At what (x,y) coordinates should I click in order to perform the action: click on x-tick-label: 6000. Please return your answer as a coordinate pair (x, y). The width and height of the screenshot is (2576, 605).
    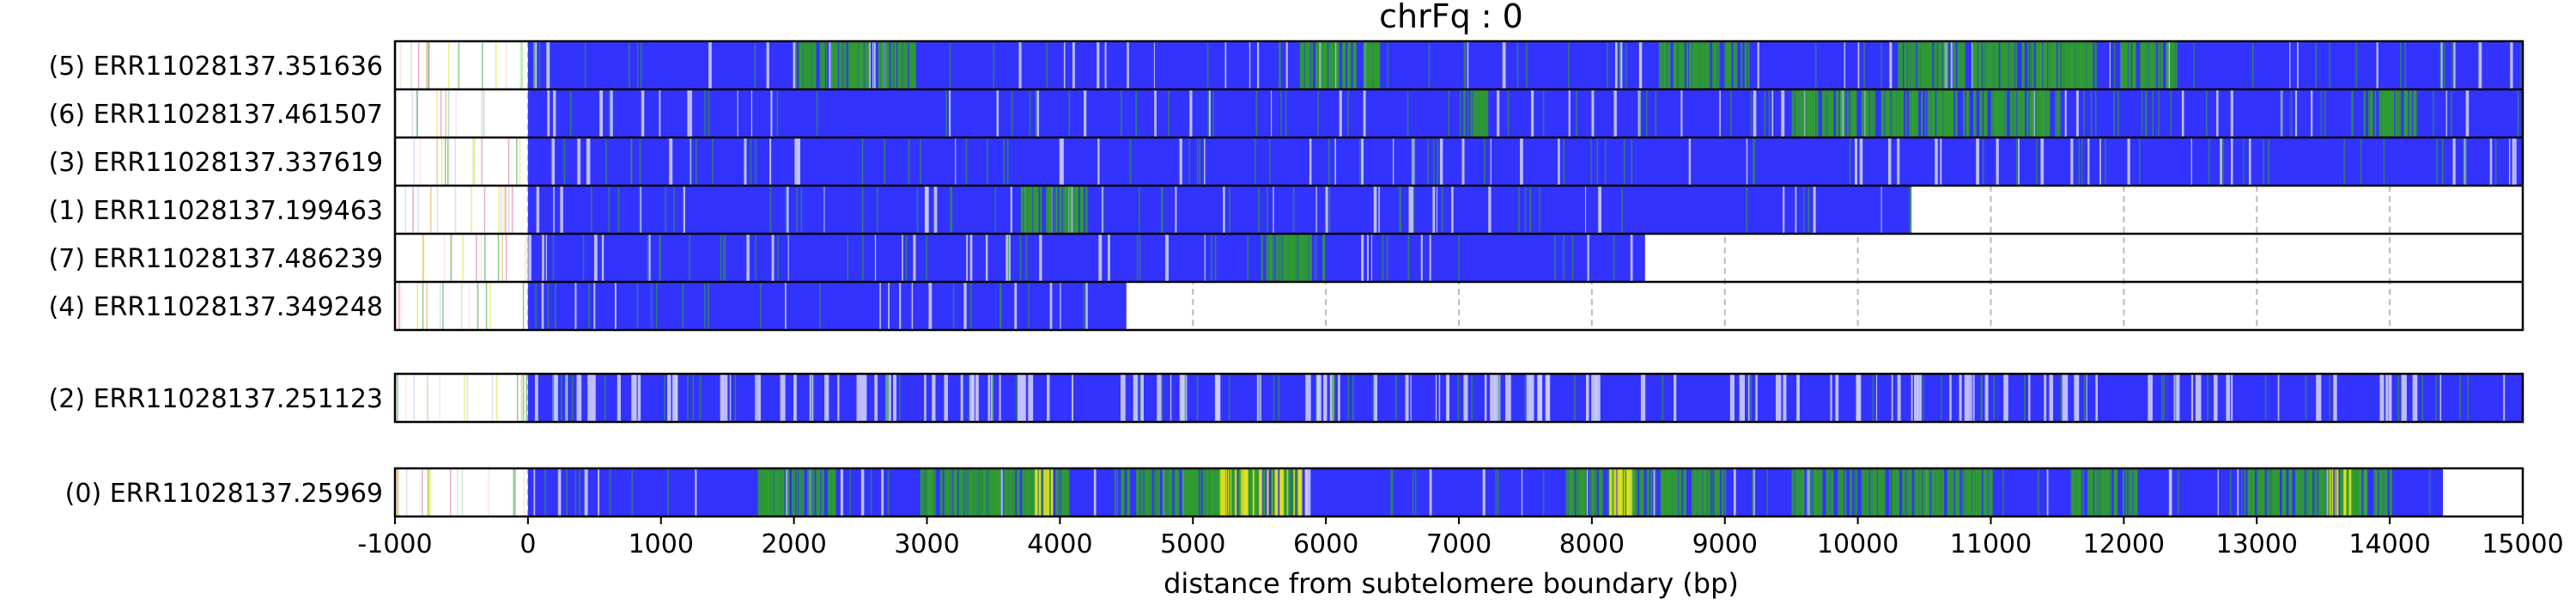
    Looking at the image, I should click on (1325, 544).